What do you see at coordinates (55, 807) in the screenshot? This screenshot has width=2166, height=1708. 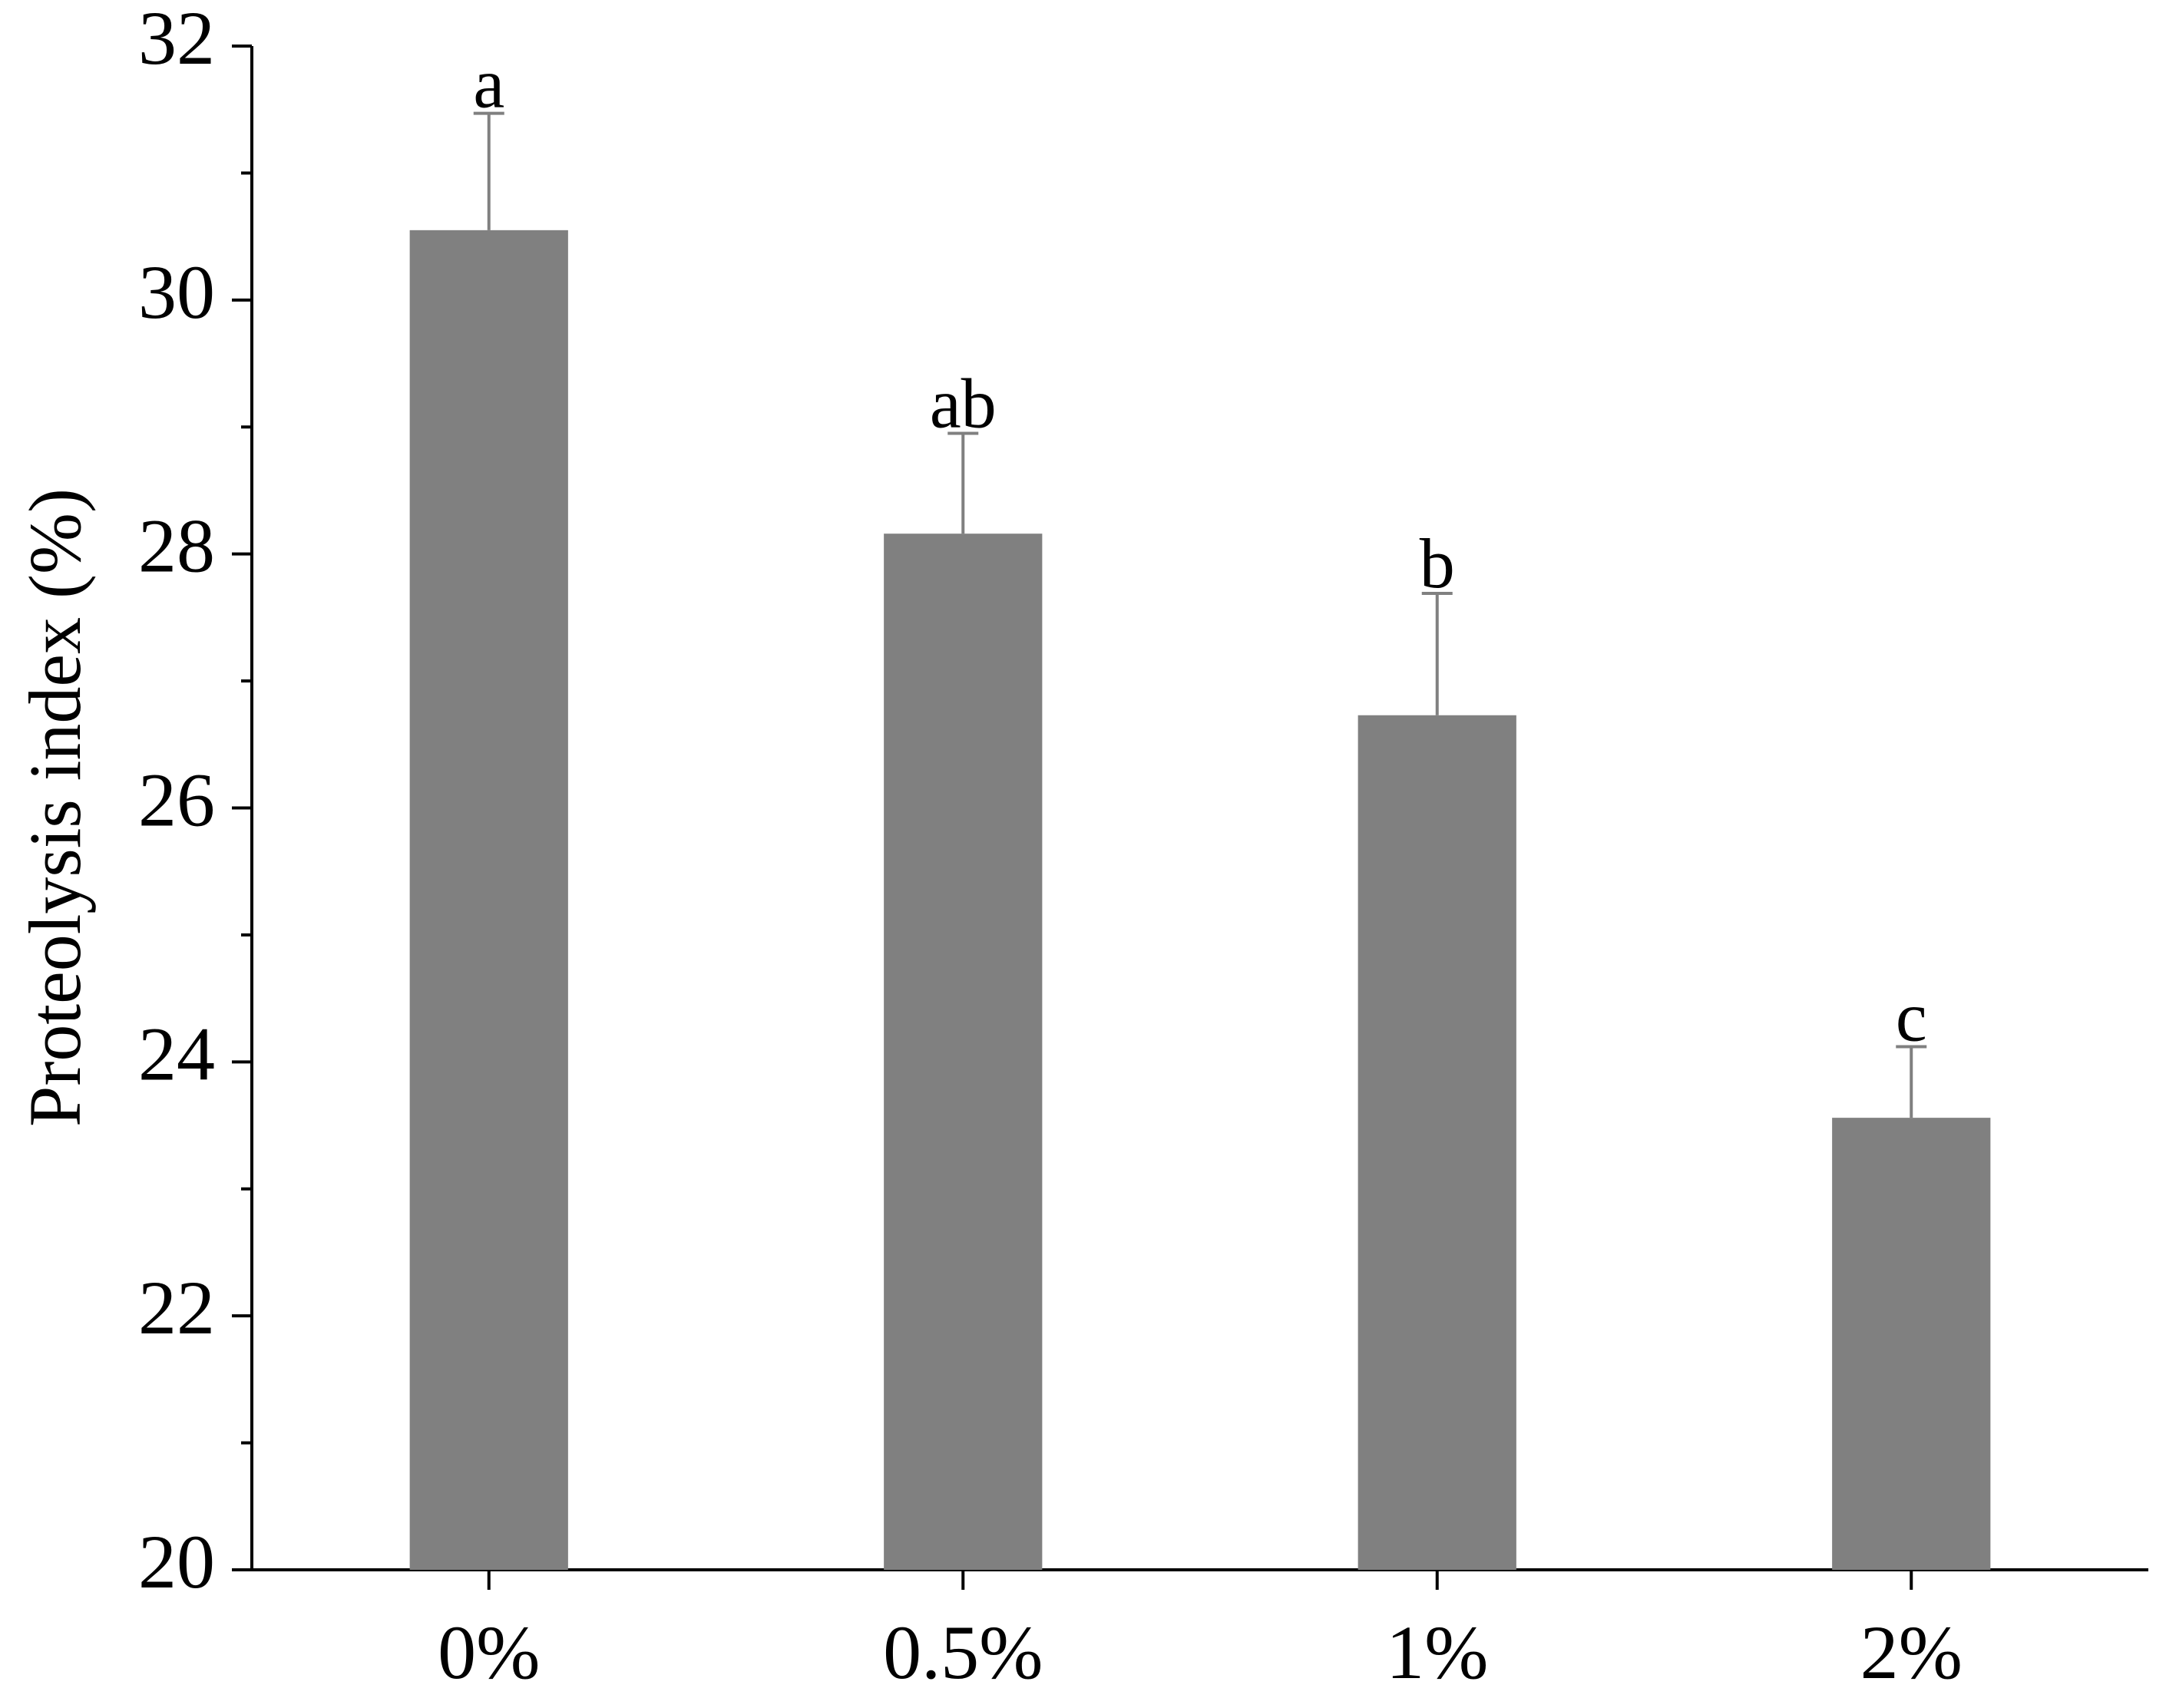 I see `y-axis-label: Proteolysis index (%)` at bounding box center [55, 807].